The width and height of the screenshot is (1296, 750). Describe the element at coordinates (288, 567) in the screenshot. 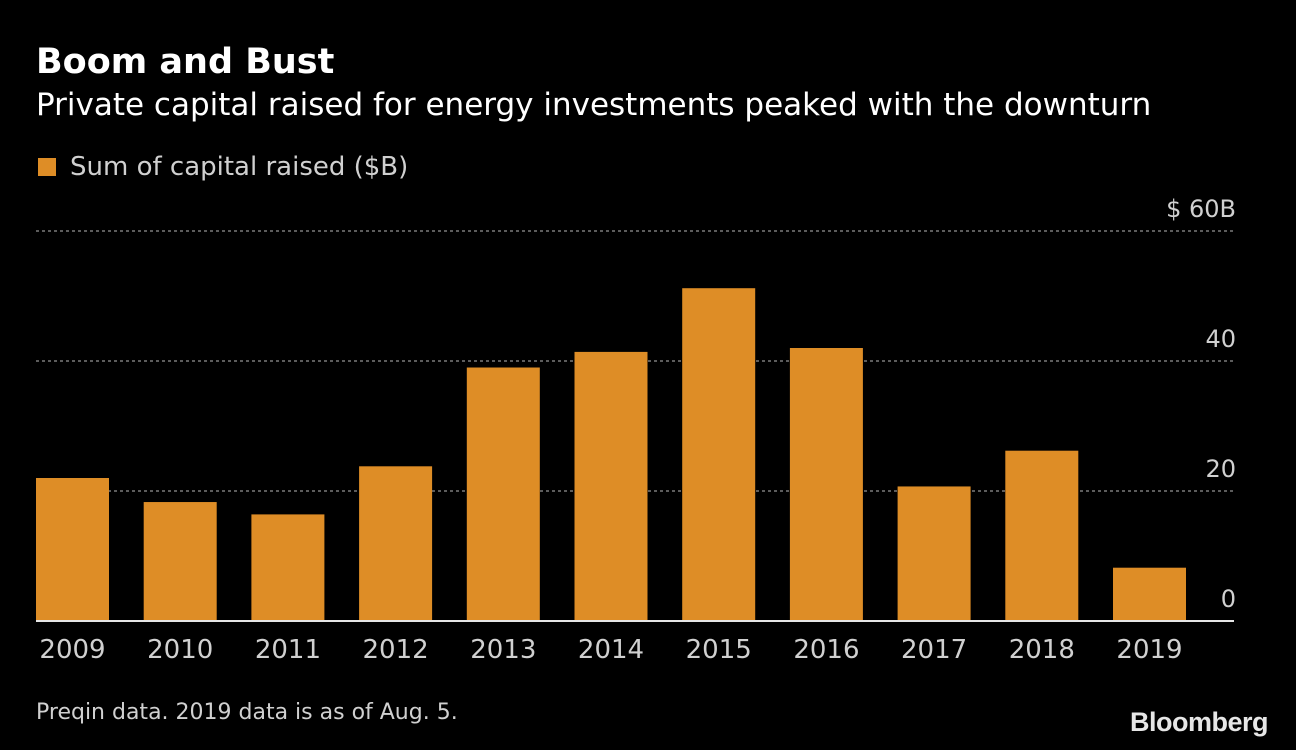

I see `bar-2011` at that location.